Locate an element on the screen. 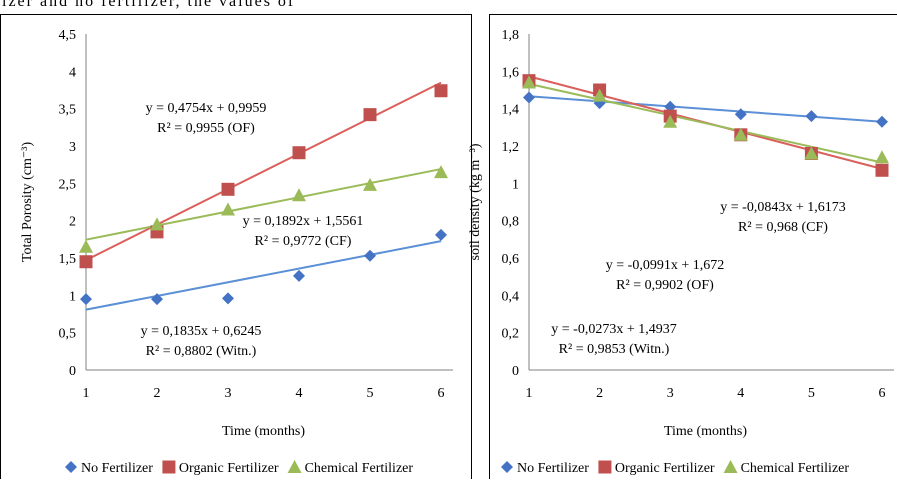 This screenshot has width=897, height=480. density-x-tick-label: 5 is located at coordinates (811, 393).